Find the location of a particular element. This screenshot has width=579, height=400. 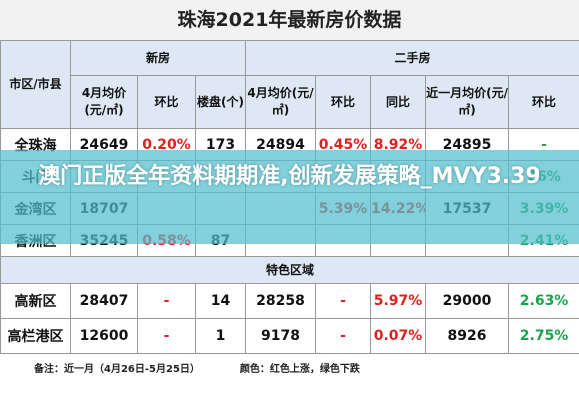

column-header: 同比 is located at coordinates (398, 102).